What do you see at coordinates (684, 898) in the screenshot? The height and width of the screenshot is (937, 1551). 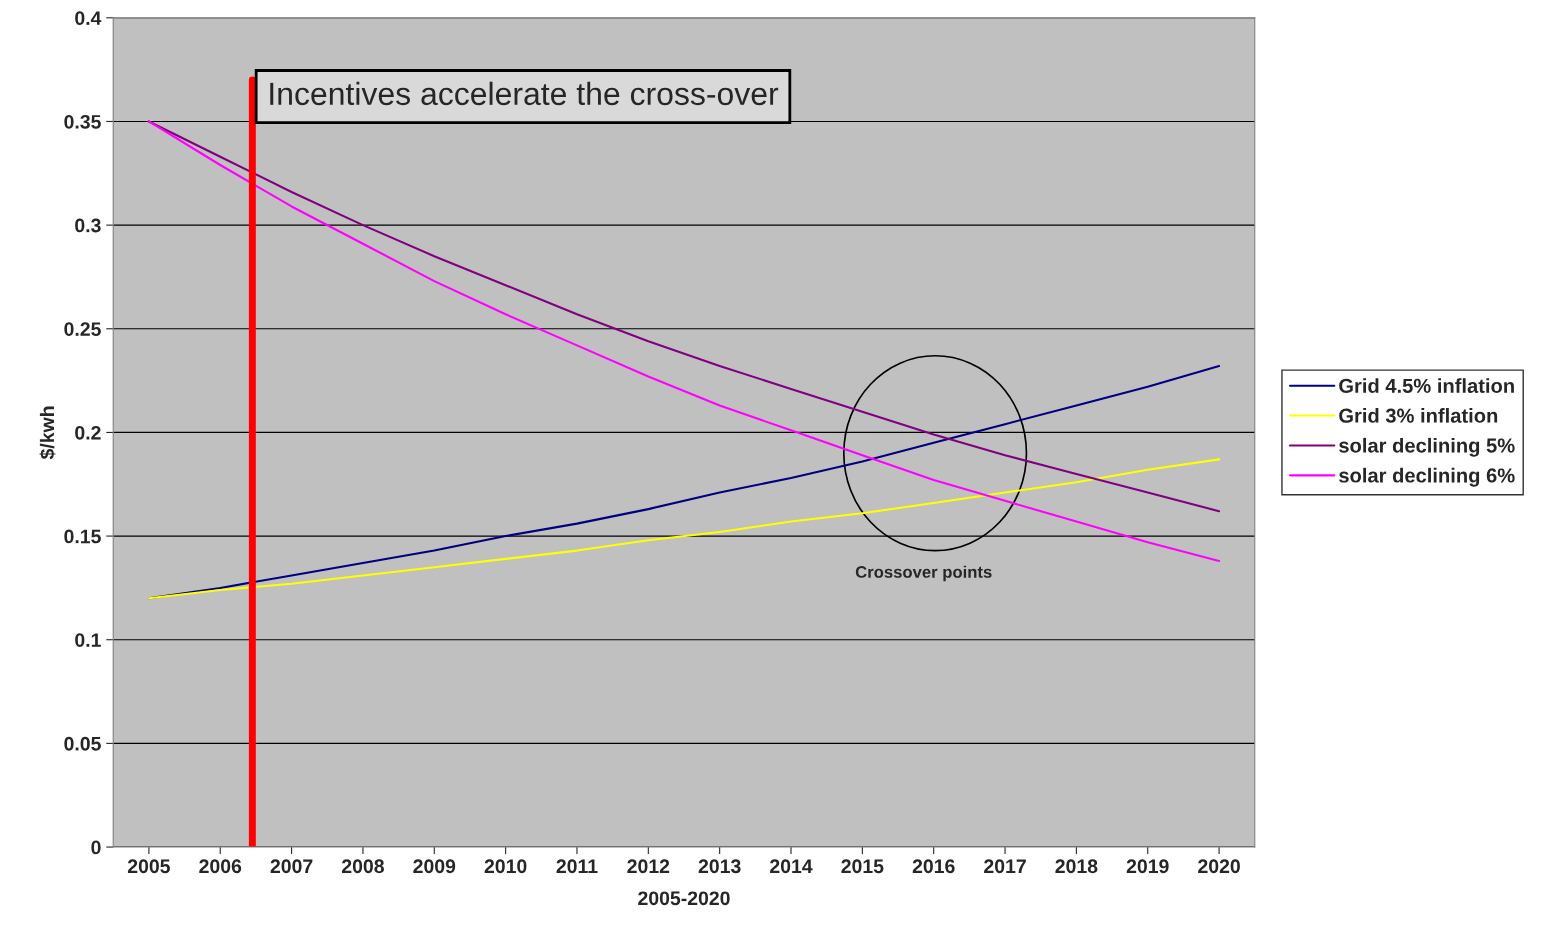 I see `x-axis-title: 2005-2020` at bounding box center [684, 898].